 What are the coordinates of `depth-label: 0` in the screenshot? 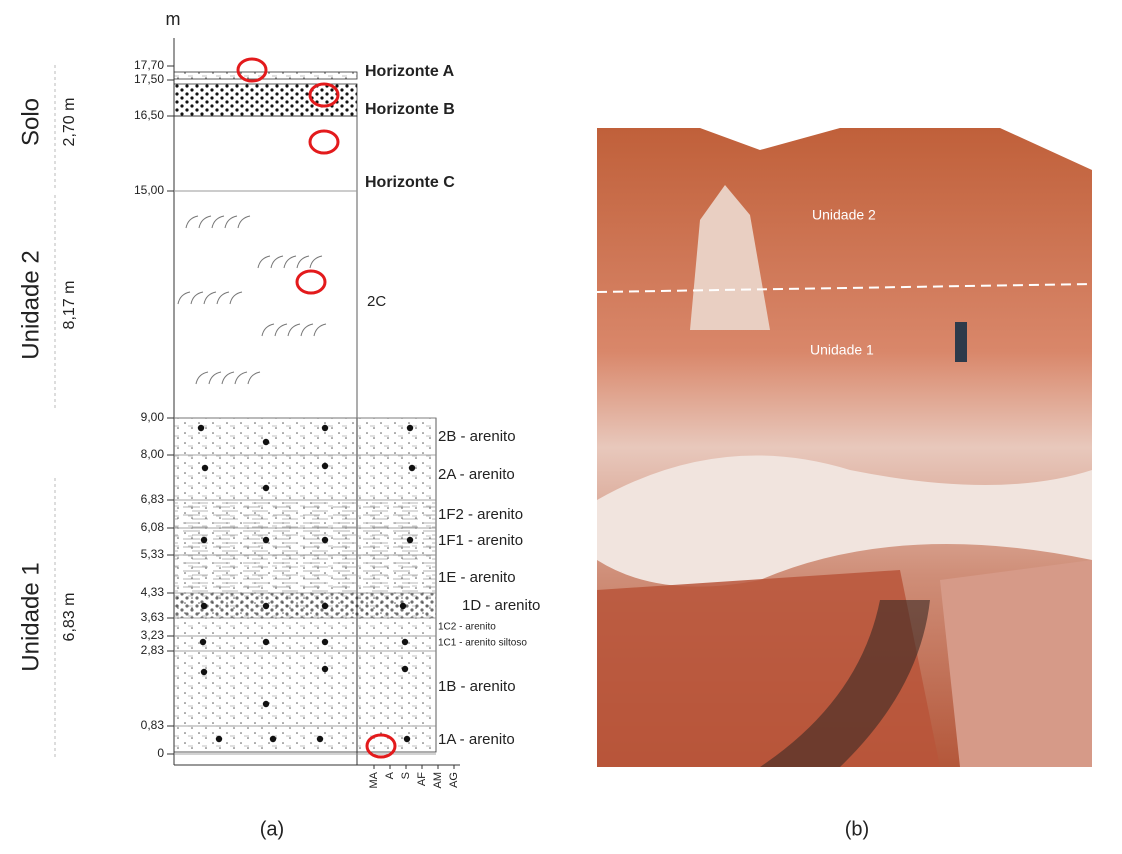 It's located at (160, 753).